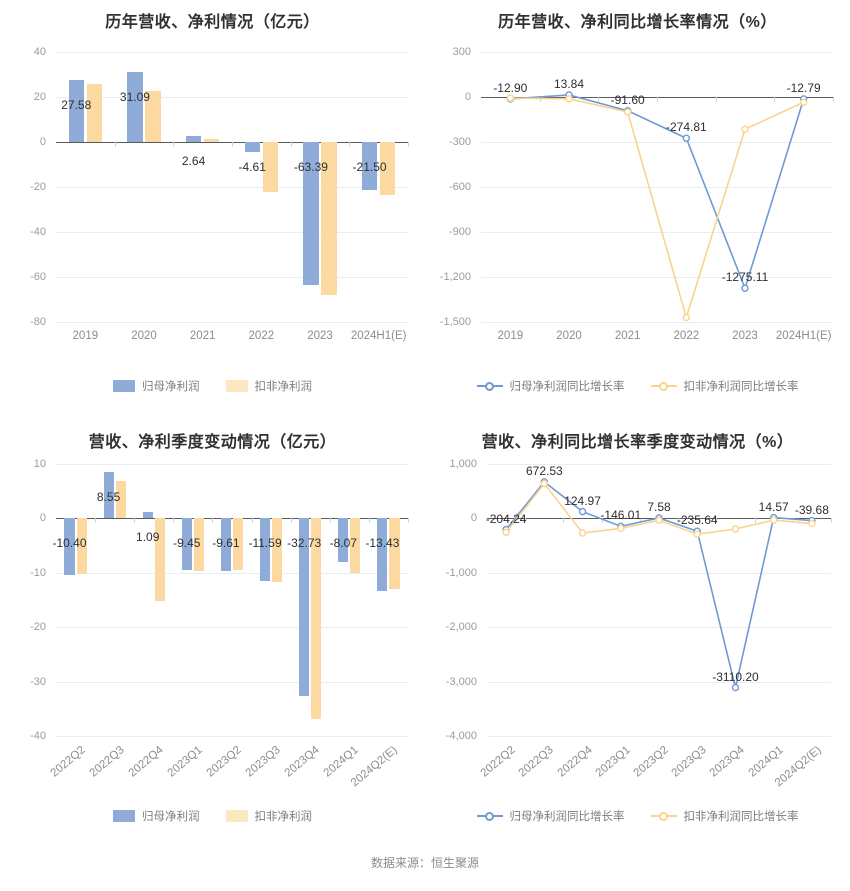 The image size is (850, 891). I want to click on line-data-label: -12.90, so click(510, 87).